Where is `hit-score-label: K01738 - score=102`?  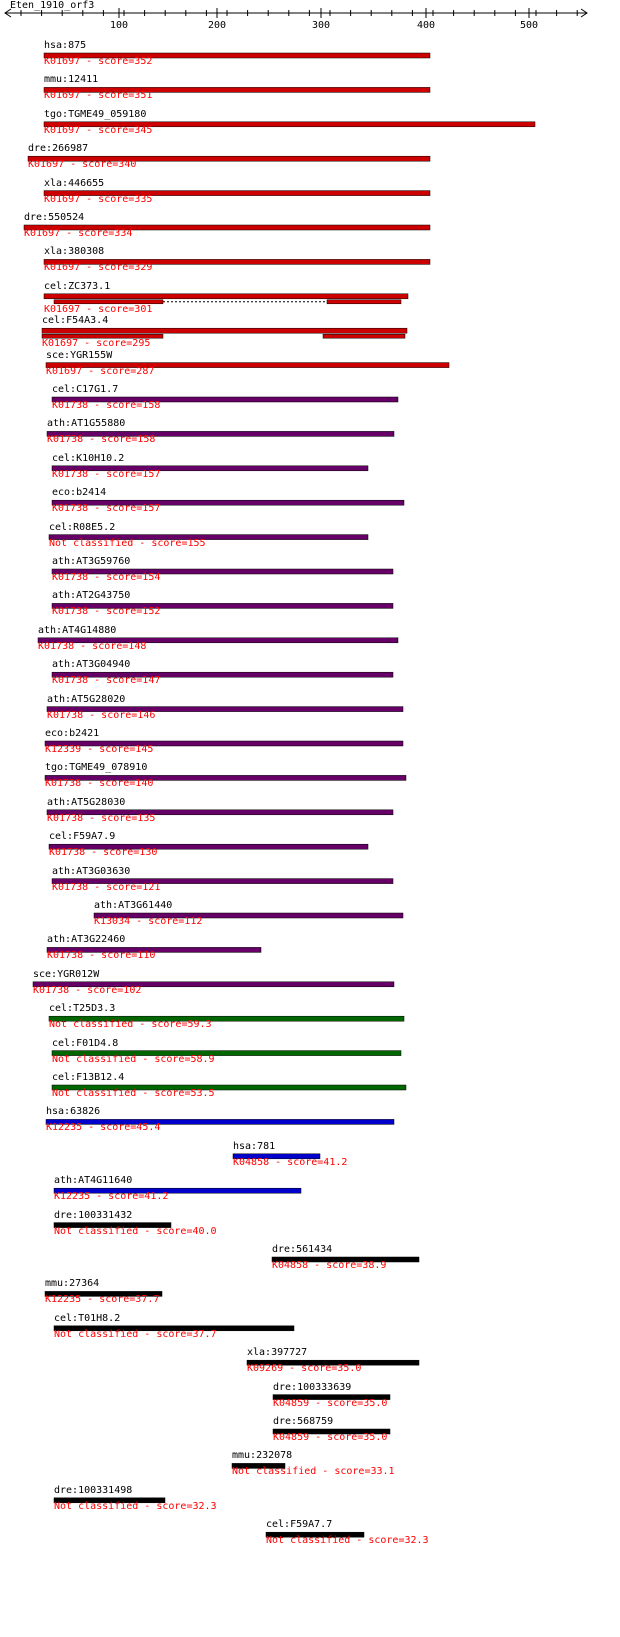 hit-score-label: K01738 - score=102 is located at coordinates (87, 990).